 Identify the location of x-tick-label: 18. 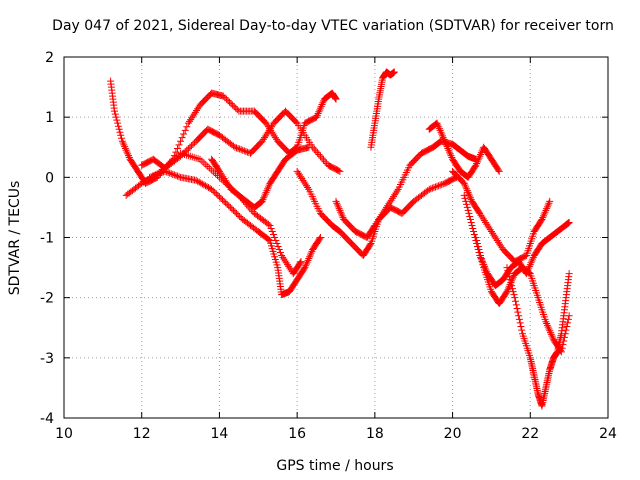
(375, 434).